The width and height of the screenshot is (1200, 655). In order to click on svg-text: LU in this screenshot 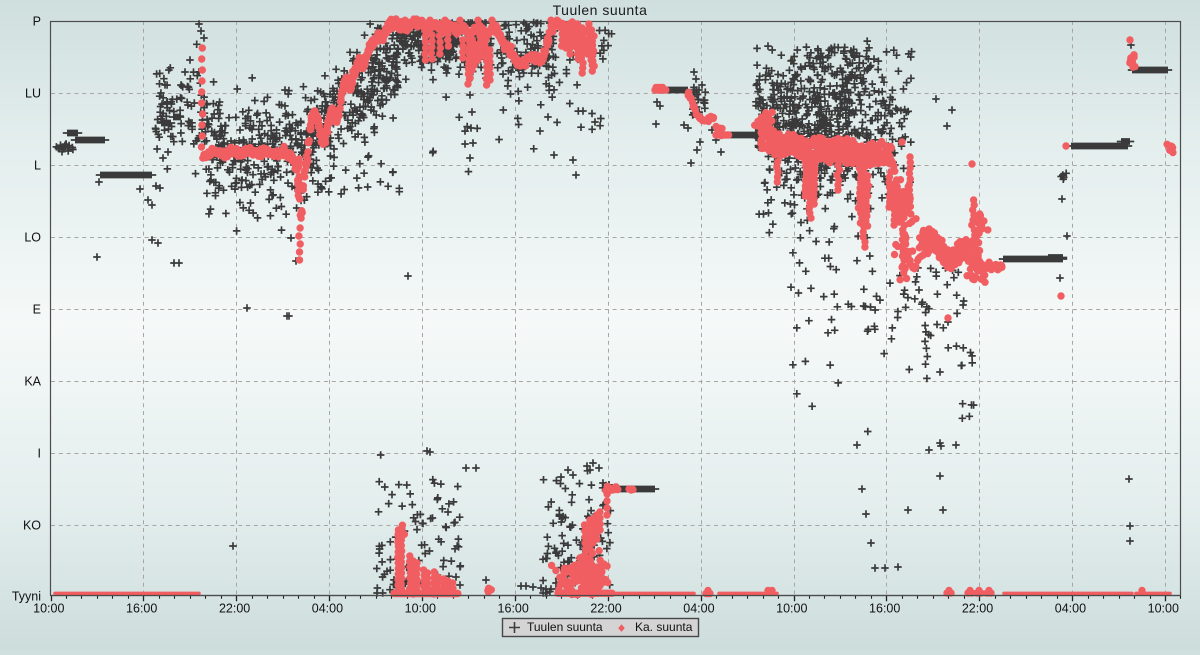, I will do `click(33, 94)`.